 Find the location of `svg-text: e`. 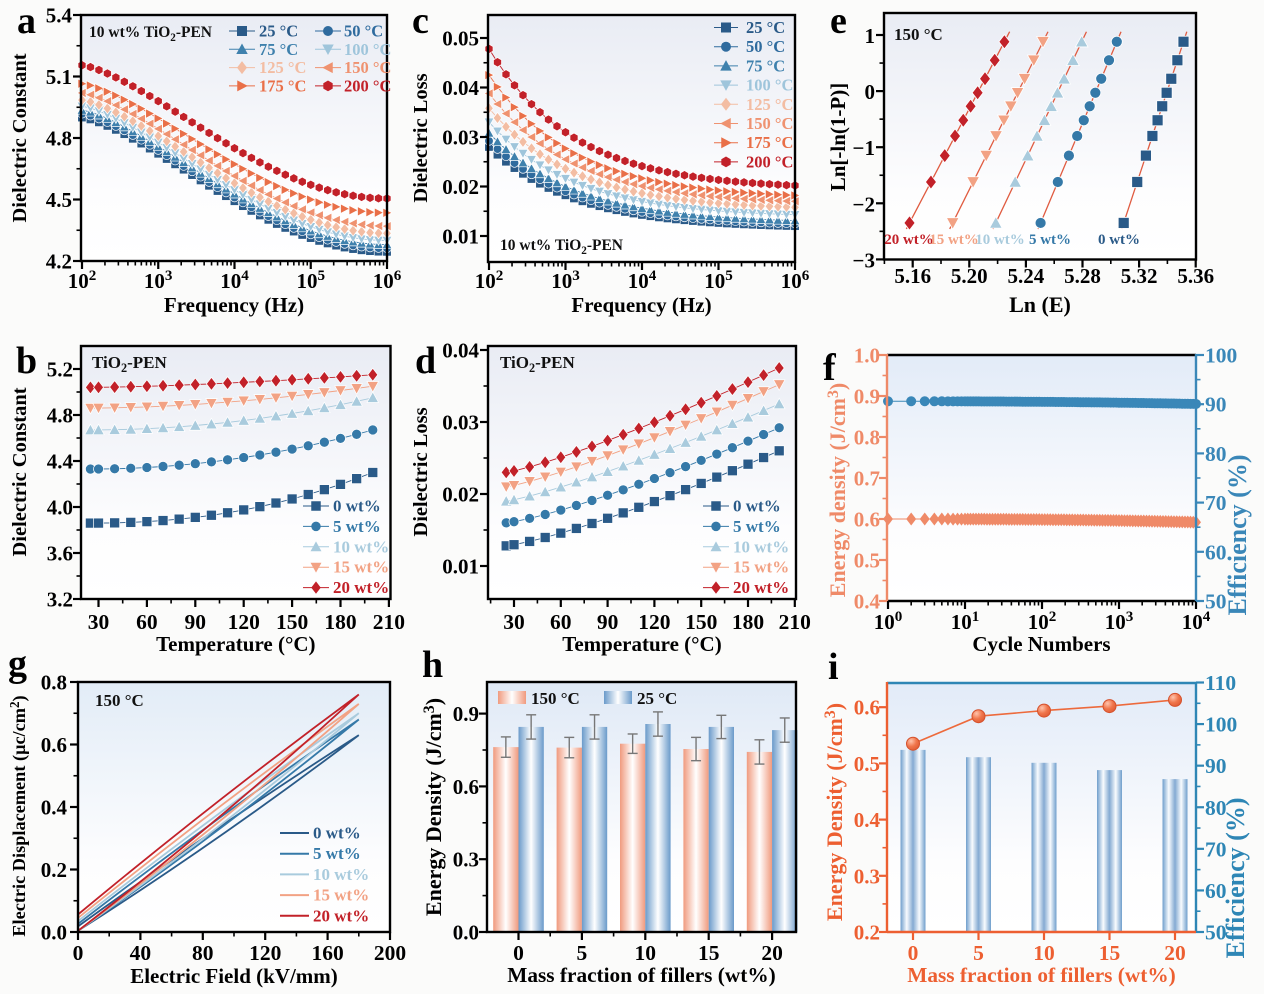

svg-text: e is located at coordinates (838, 21).